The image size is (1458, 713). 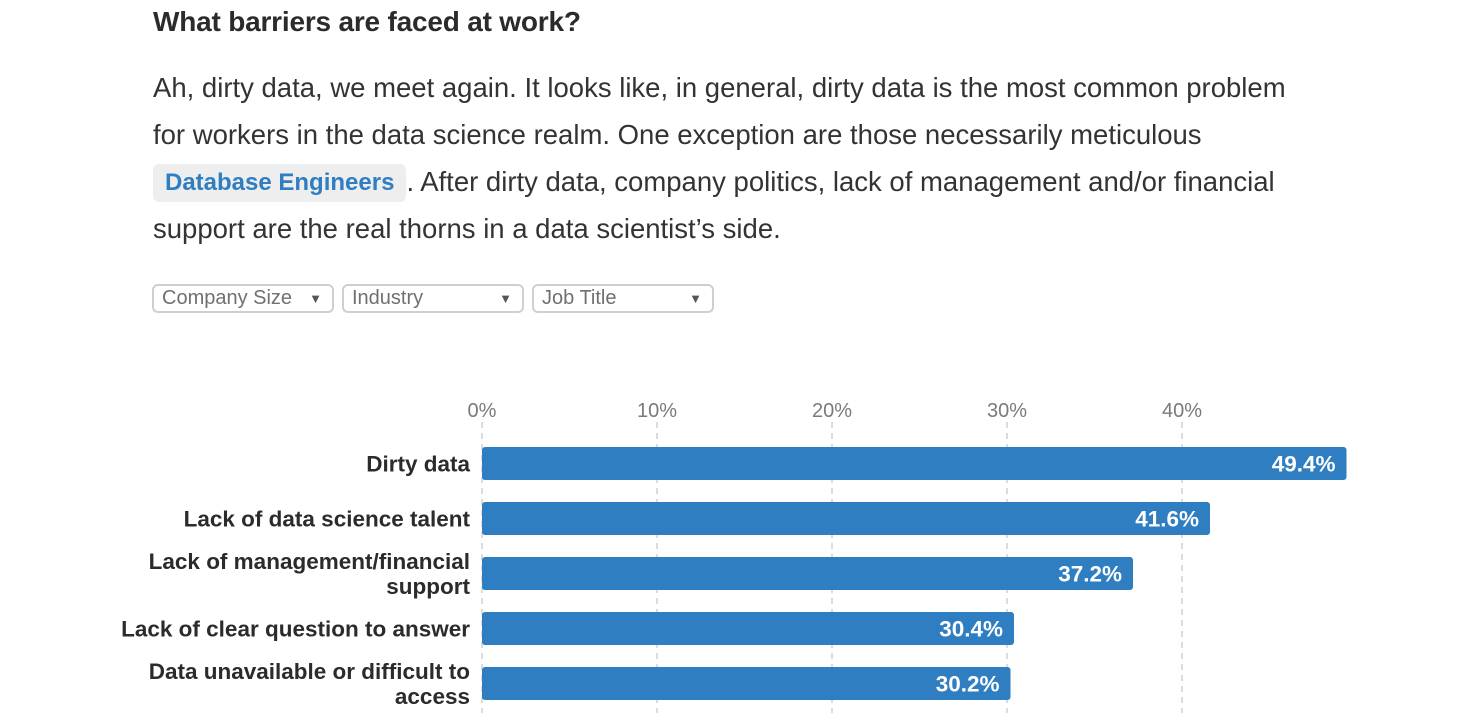 I want to click on page-title: What barriers are faced at work?, so click(x=367, y=21).